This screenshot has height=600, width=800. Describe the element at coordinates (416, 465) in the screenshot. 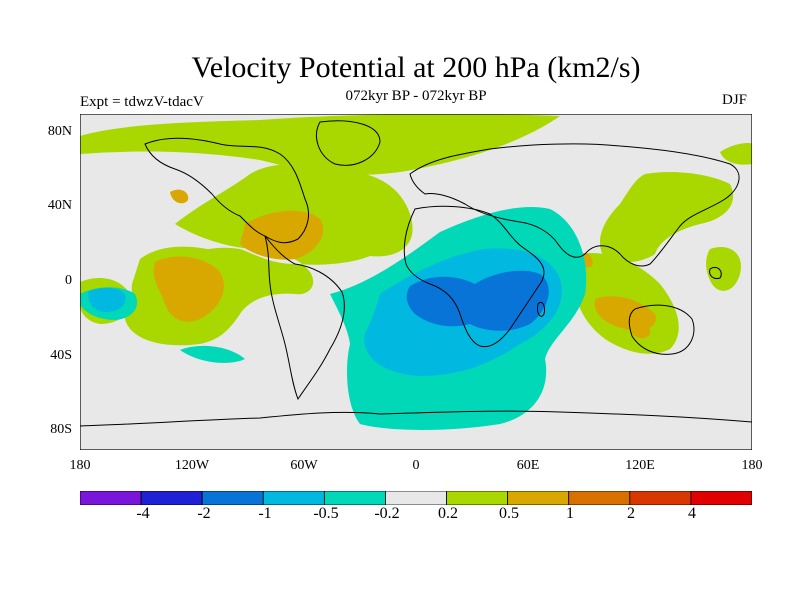

I see `lon-tick-label: 0` at that location.